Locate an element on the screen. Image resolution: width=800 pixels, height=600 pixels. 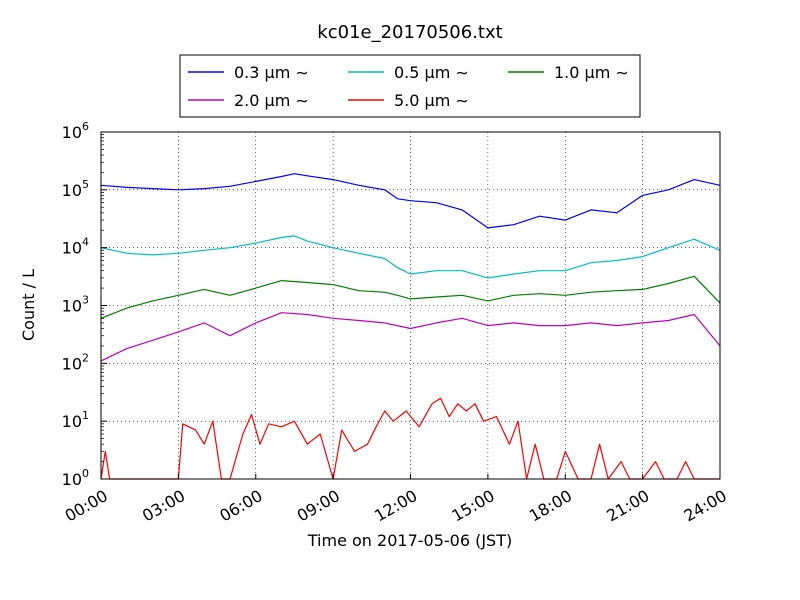
x-tick-label: 15:00 is located at coordinates (472, 506).